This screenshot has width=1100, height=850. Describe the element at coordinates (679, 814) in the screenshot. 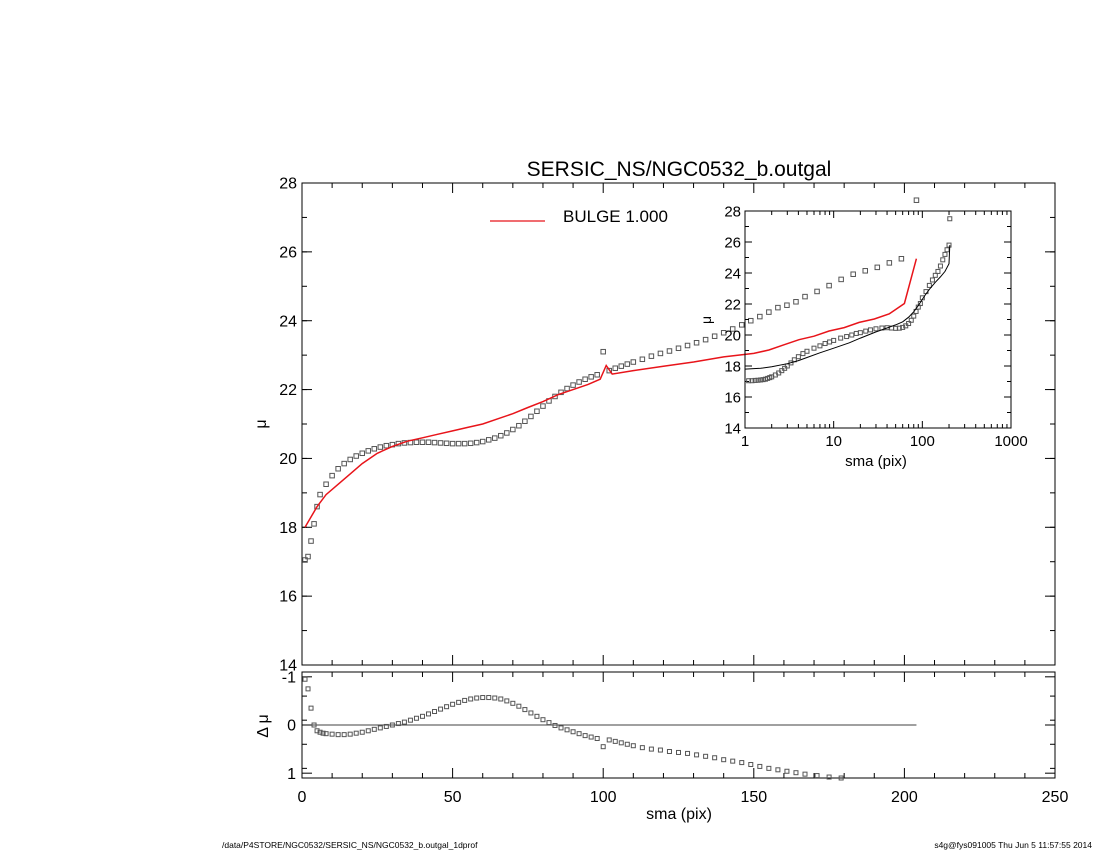

I see `x-axis-label: sma (pix)` at that location.